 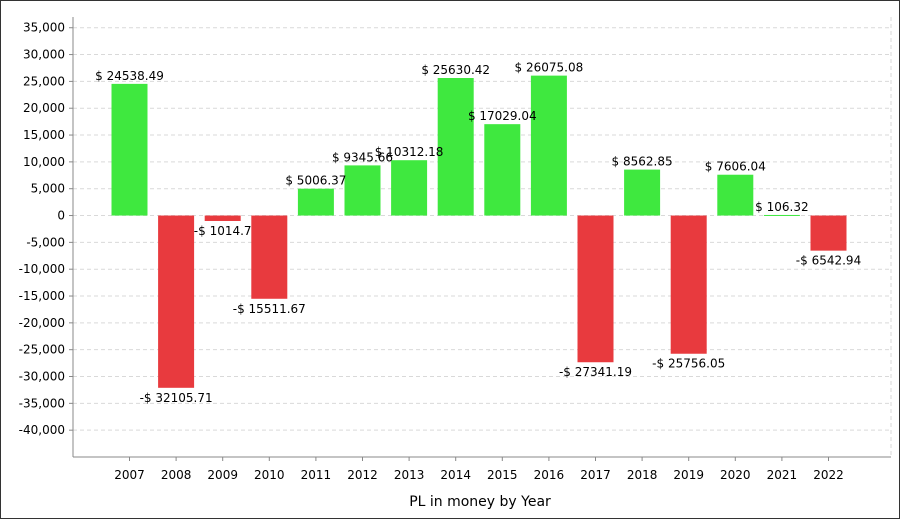 What do you see at coordinates (269, 475) in the screenshot?
I see `x-tick-label: 2010` at bounding box center [269, 475].